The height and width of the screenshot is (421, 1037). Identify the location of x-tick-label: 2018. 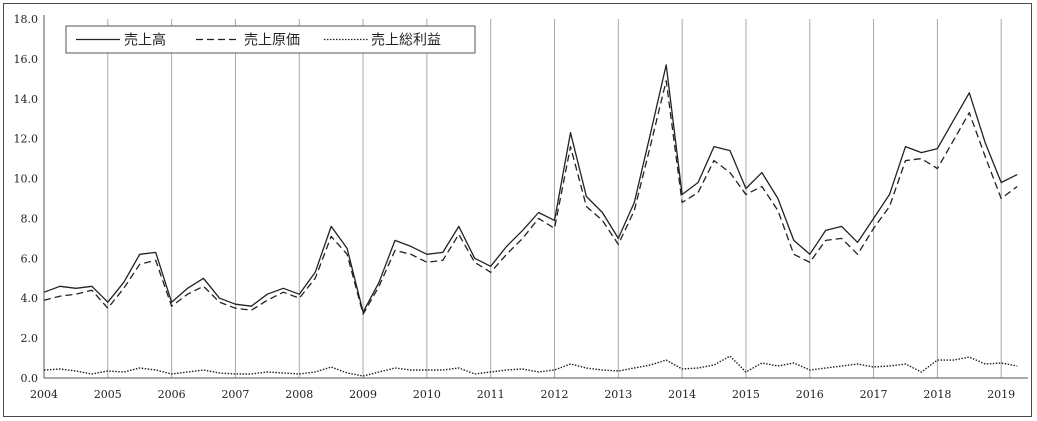
(937, 394).